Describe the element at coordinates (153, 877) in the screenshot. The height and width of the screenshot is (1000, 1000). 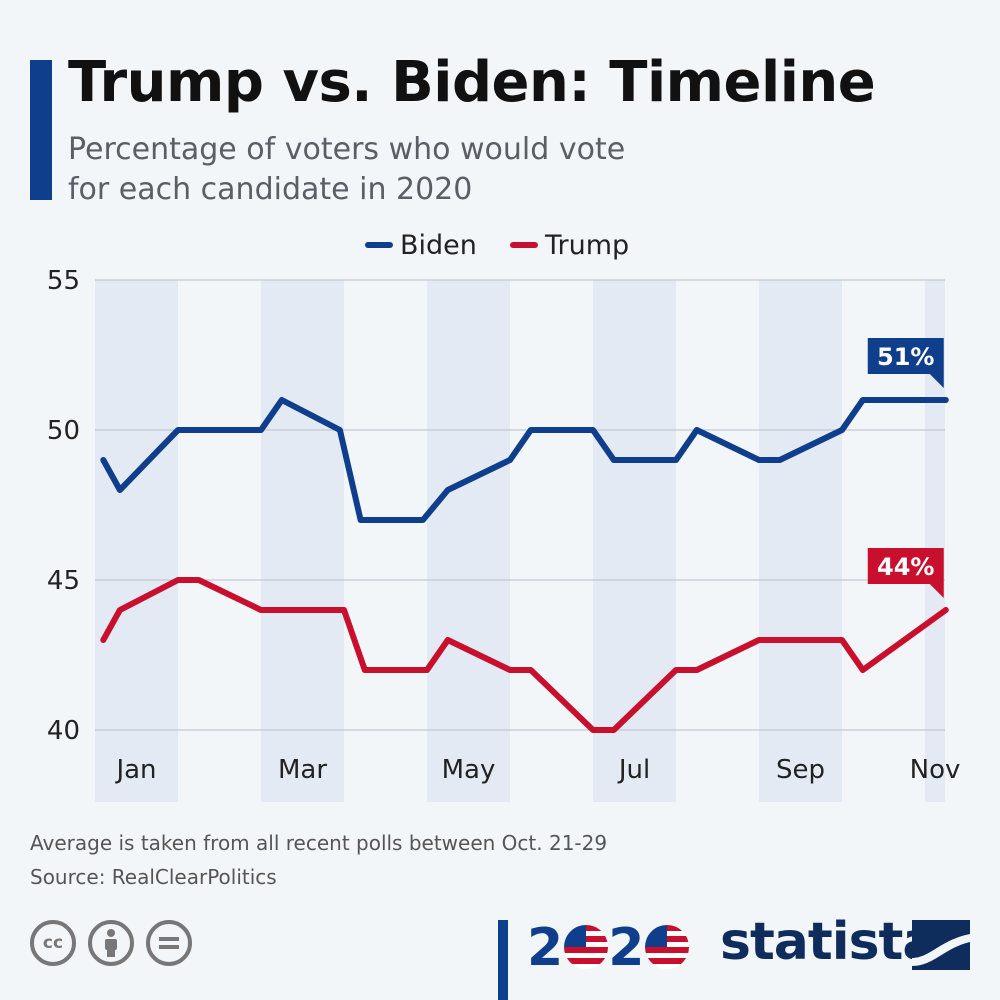
I see `footnote-source: Source: RealClearPolitics` at that location.